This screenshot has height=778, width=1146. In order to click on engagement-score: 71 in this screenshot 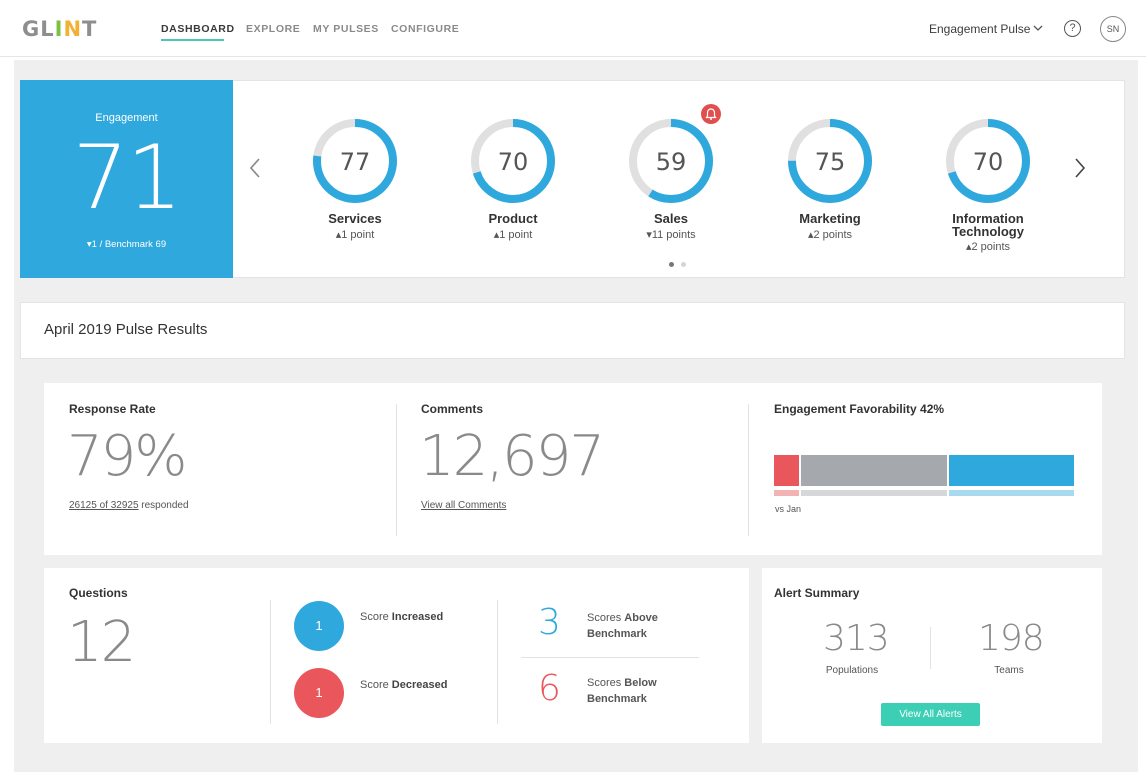, I will do `click(127, 177)`.